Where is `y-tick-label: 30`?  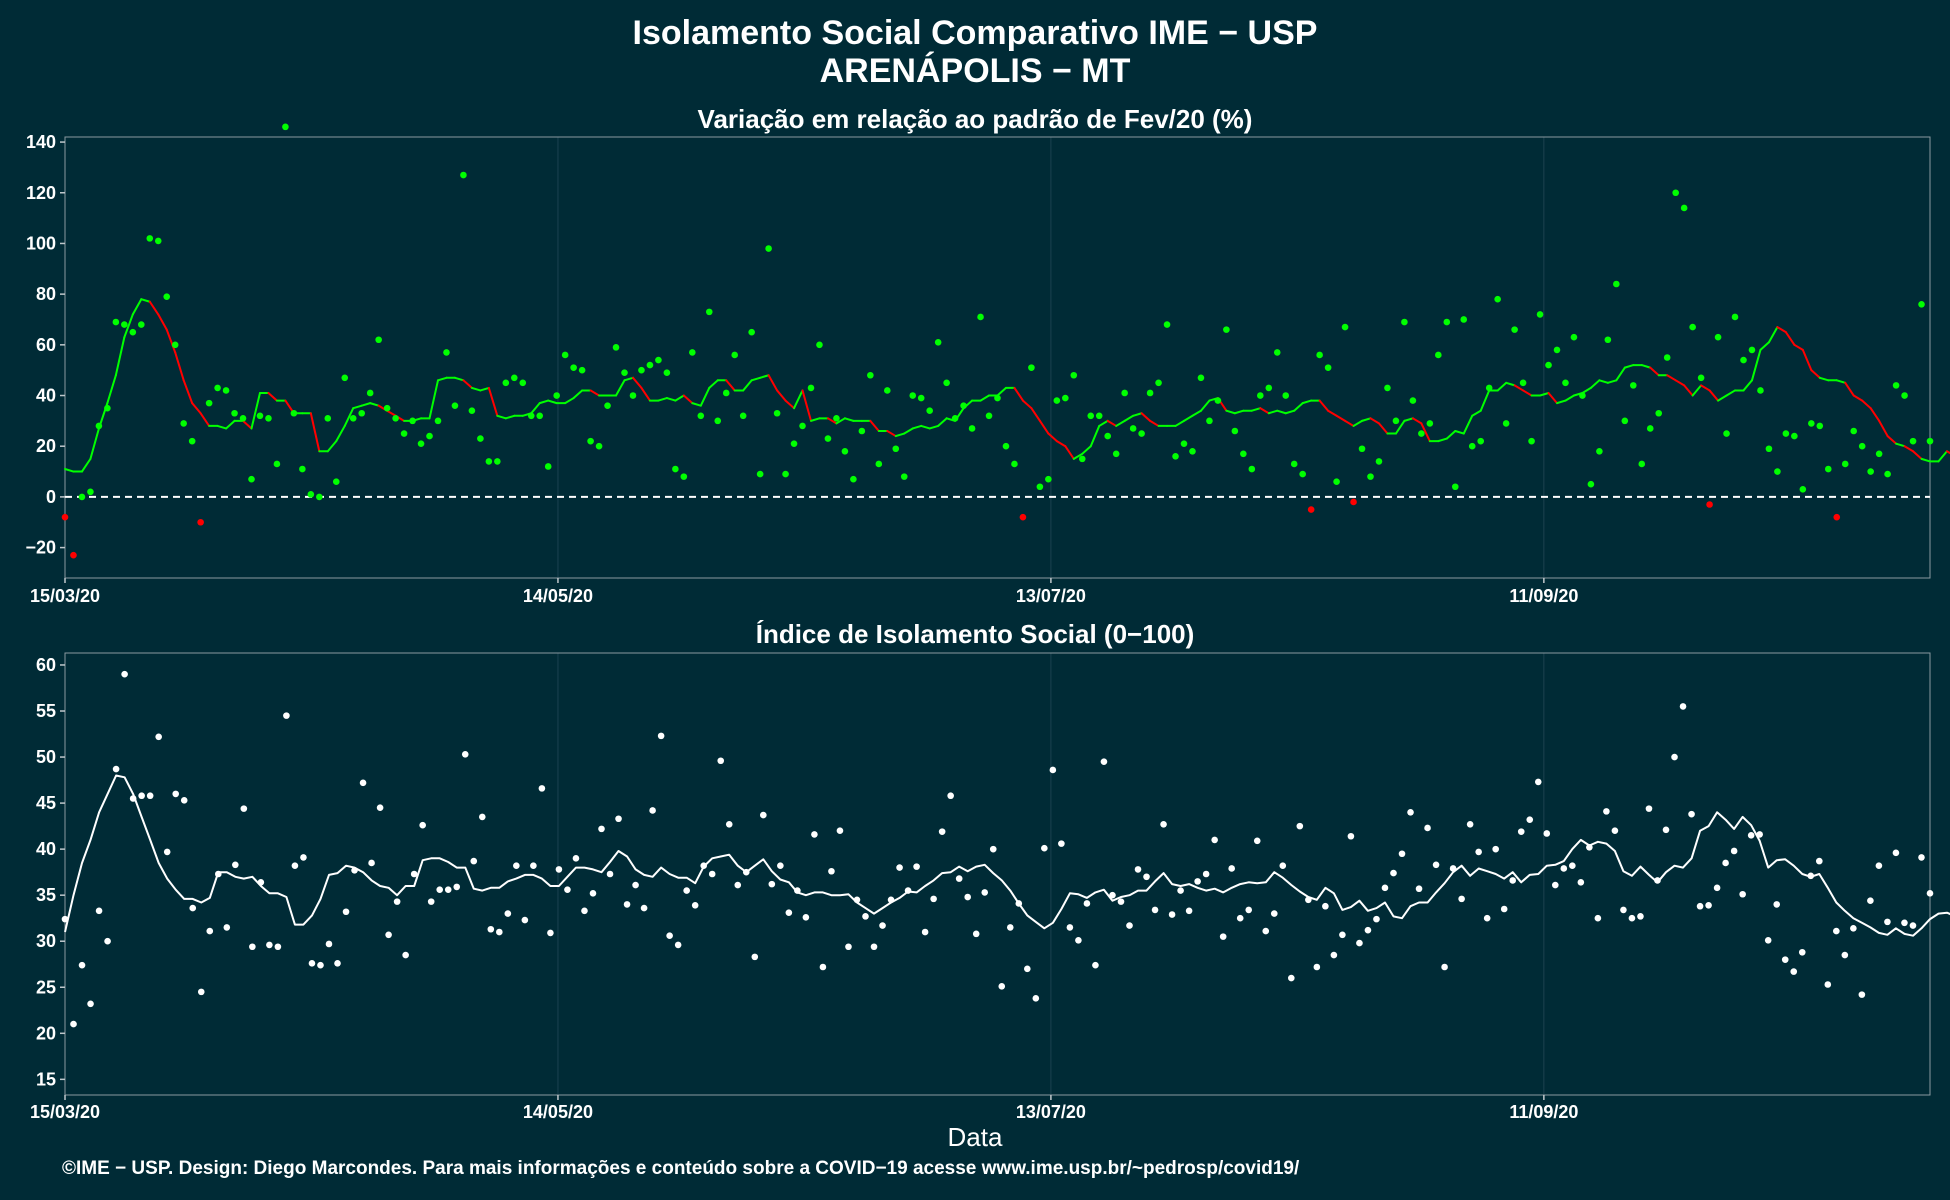 y-tick-label: 30 is located at coordinates (46, 941).